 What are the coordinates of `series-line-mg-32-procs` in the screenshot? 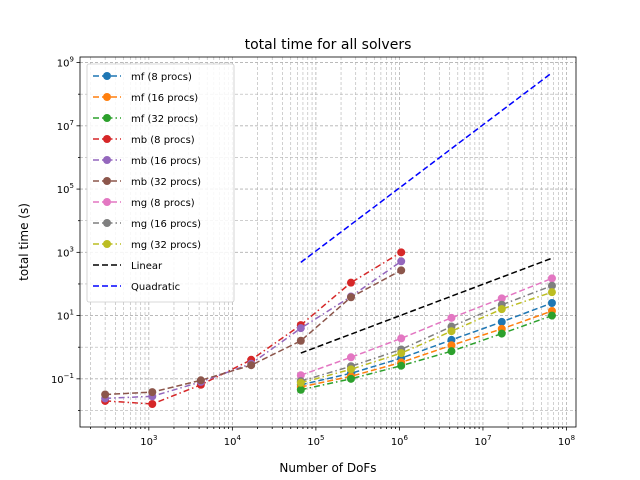 It's located at (426, 337).